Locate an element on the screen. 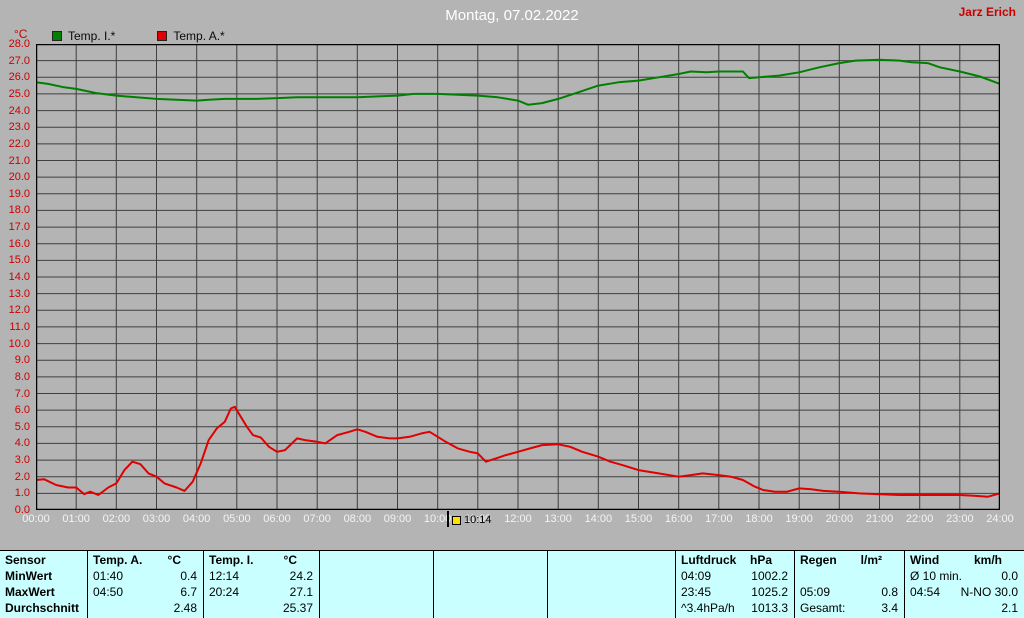  x-tick-label: 19:00 is located at coordinates (799, 519).